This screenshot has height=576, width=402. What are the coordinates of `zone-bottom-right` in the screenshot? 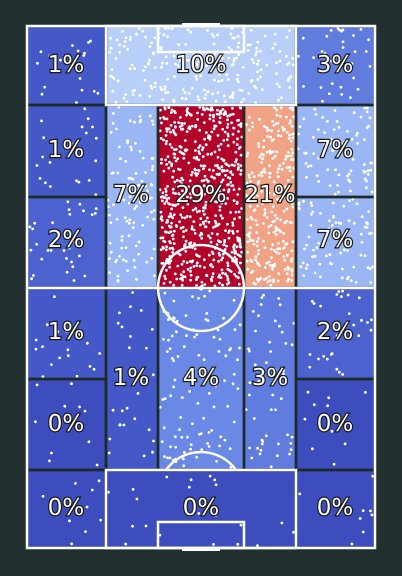 It's located at (335, 509).